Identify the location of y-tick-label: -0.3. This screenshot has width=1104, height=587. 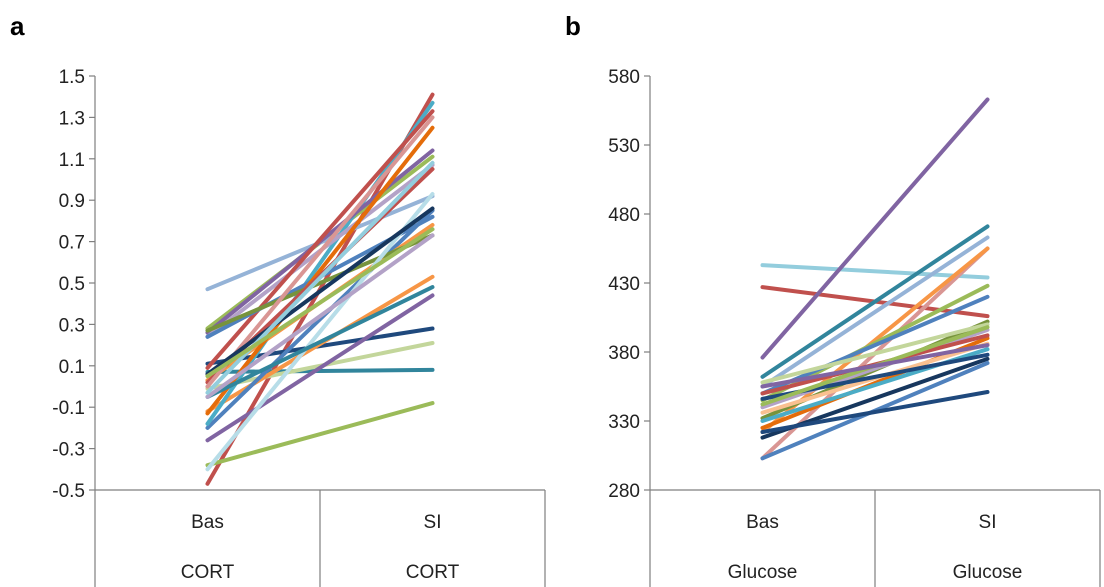
(68, 450).